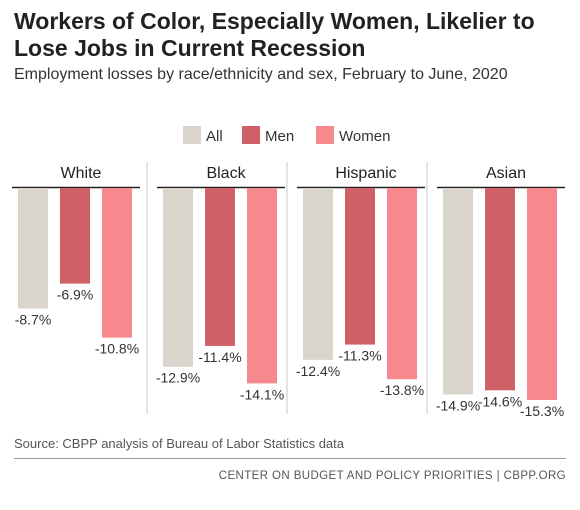 The image size is (580, 510). Describe the element at coordinates (33, 320) in the screenshot. I see `data-label-white-all: -8.7%` at that location.